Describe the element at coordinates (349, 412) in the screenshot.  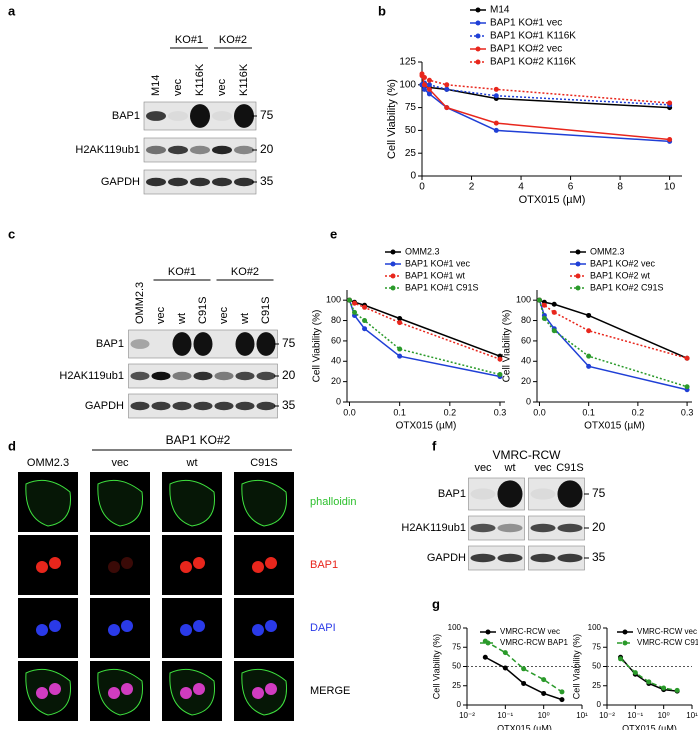
I see `x-tick-label: 0.0` at that location.